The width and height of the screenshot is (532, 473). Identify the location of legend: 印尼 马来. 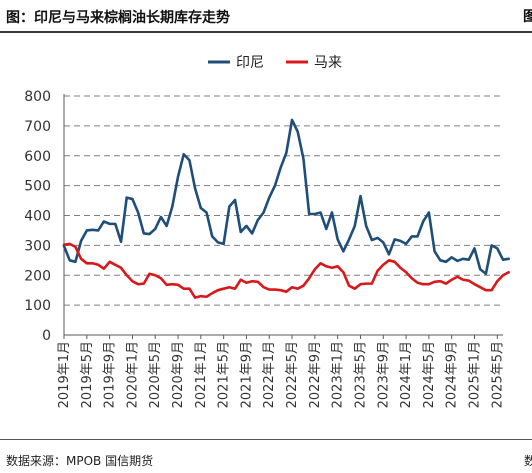
(275, 63).